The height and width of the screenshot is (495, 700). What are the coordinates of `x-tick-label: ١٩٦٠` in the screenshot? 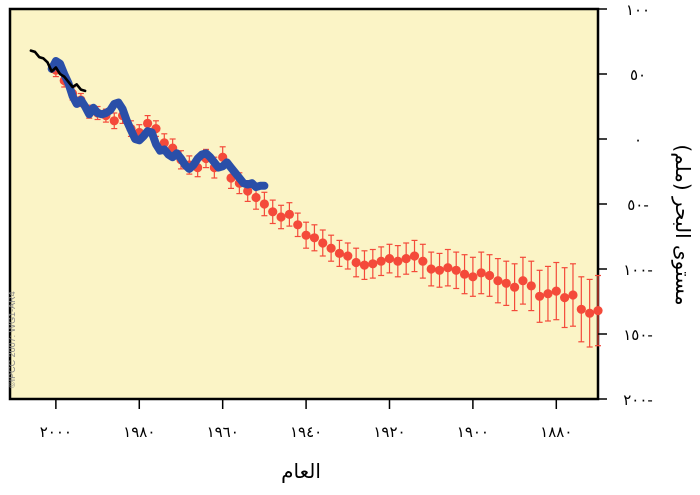 It's located at (223, 432).